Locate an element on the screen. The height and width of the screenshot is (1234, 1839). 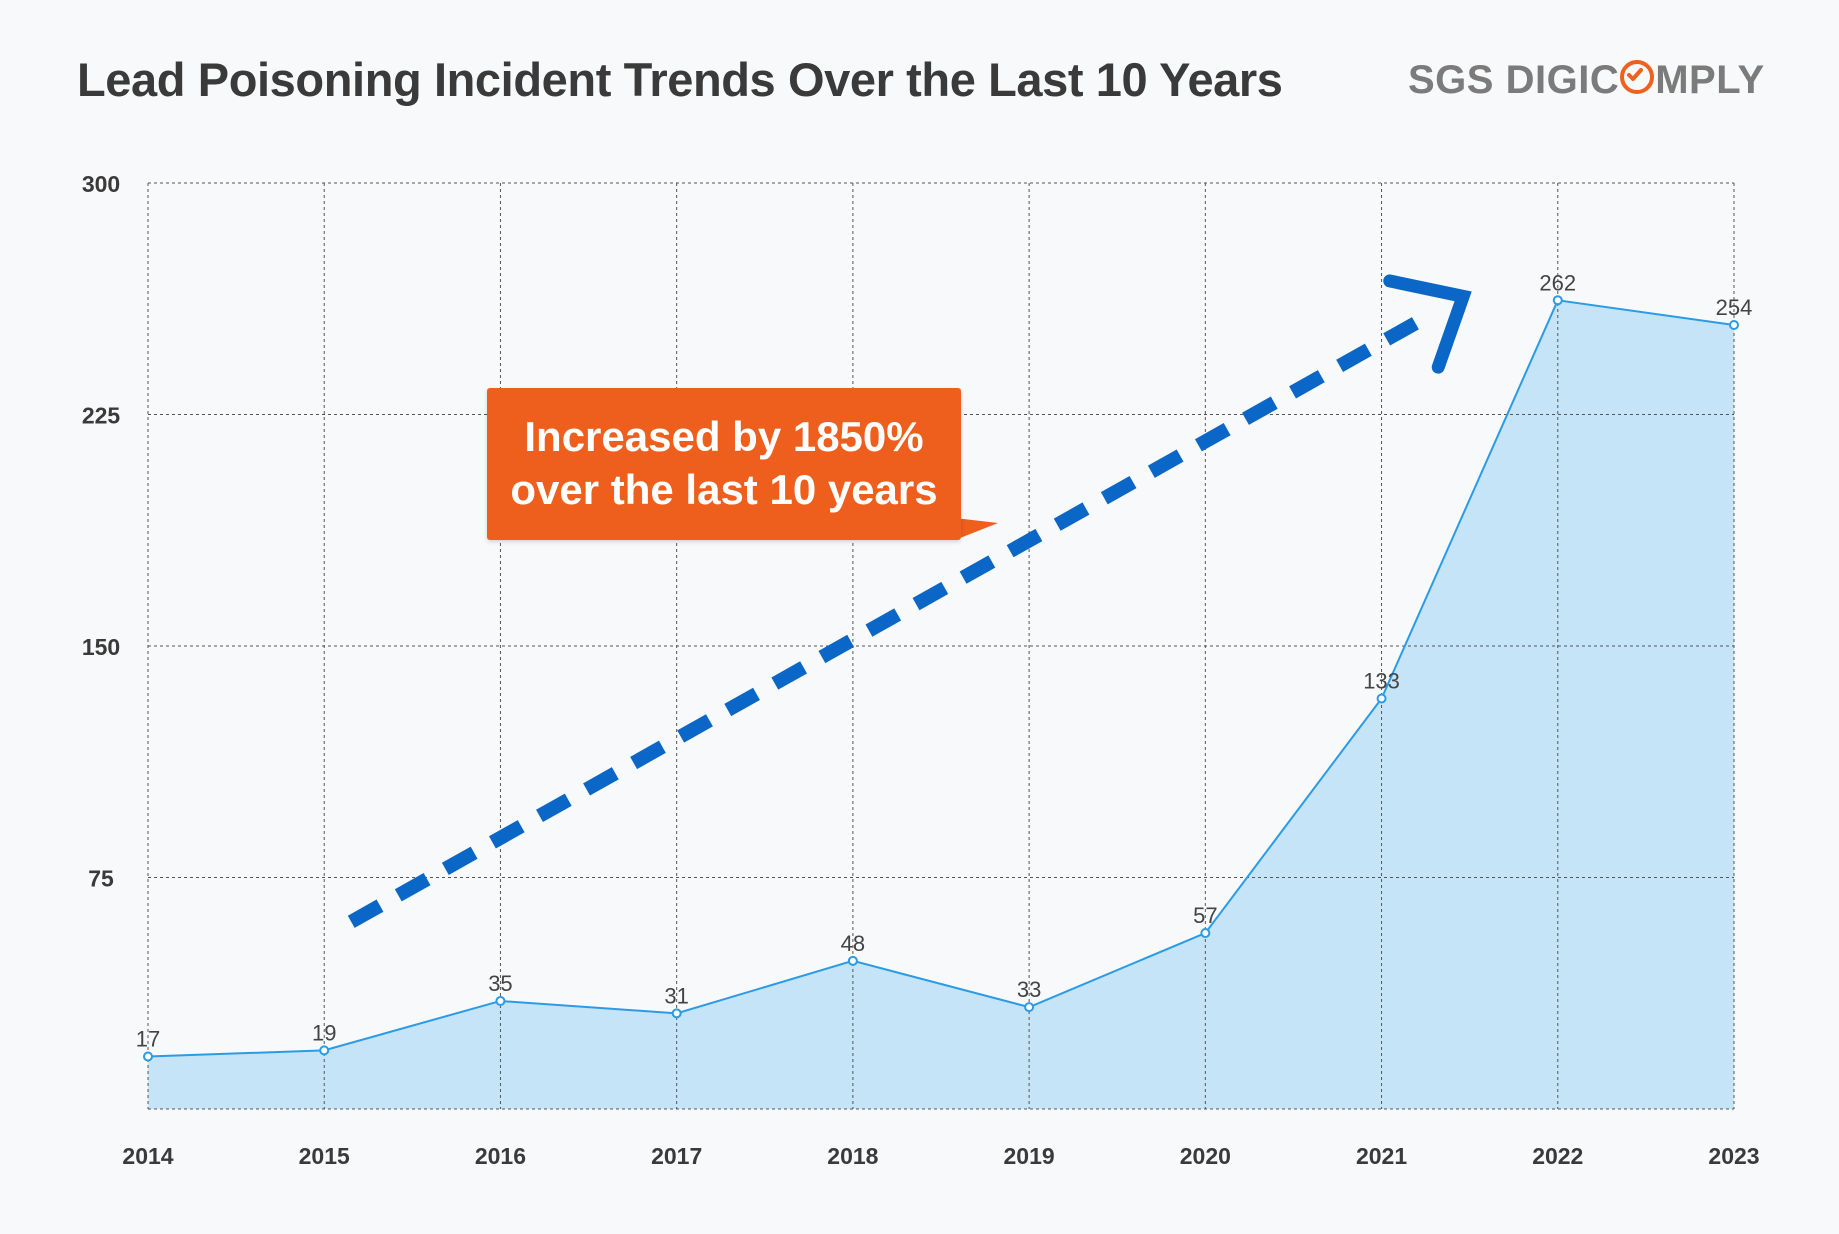
data-label: 133 is located at coordinates (1381, 680).